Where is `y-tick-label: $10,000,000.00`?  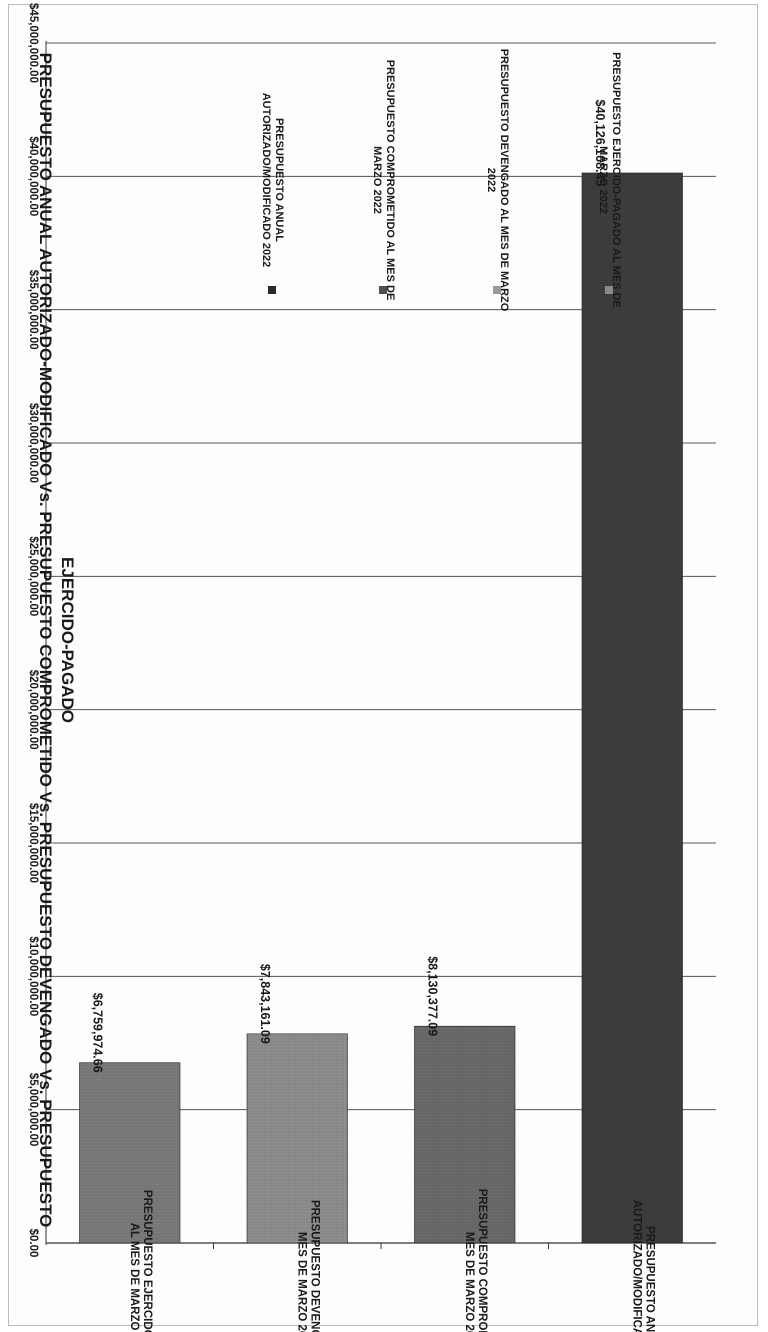
y-tick-label: $10,000,000.00 is located at coordinates (33, 976).